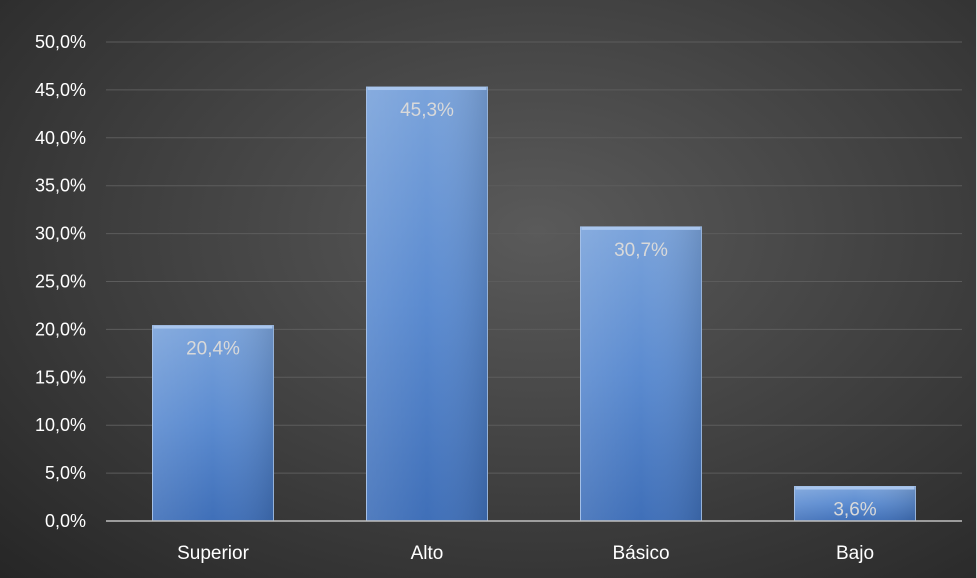 This screenshot has height=578, width=977. What do you see at coordinates (213, 553) in the screenshot?
I see `x-category-label: Superior` at bounding box center [213, 553].